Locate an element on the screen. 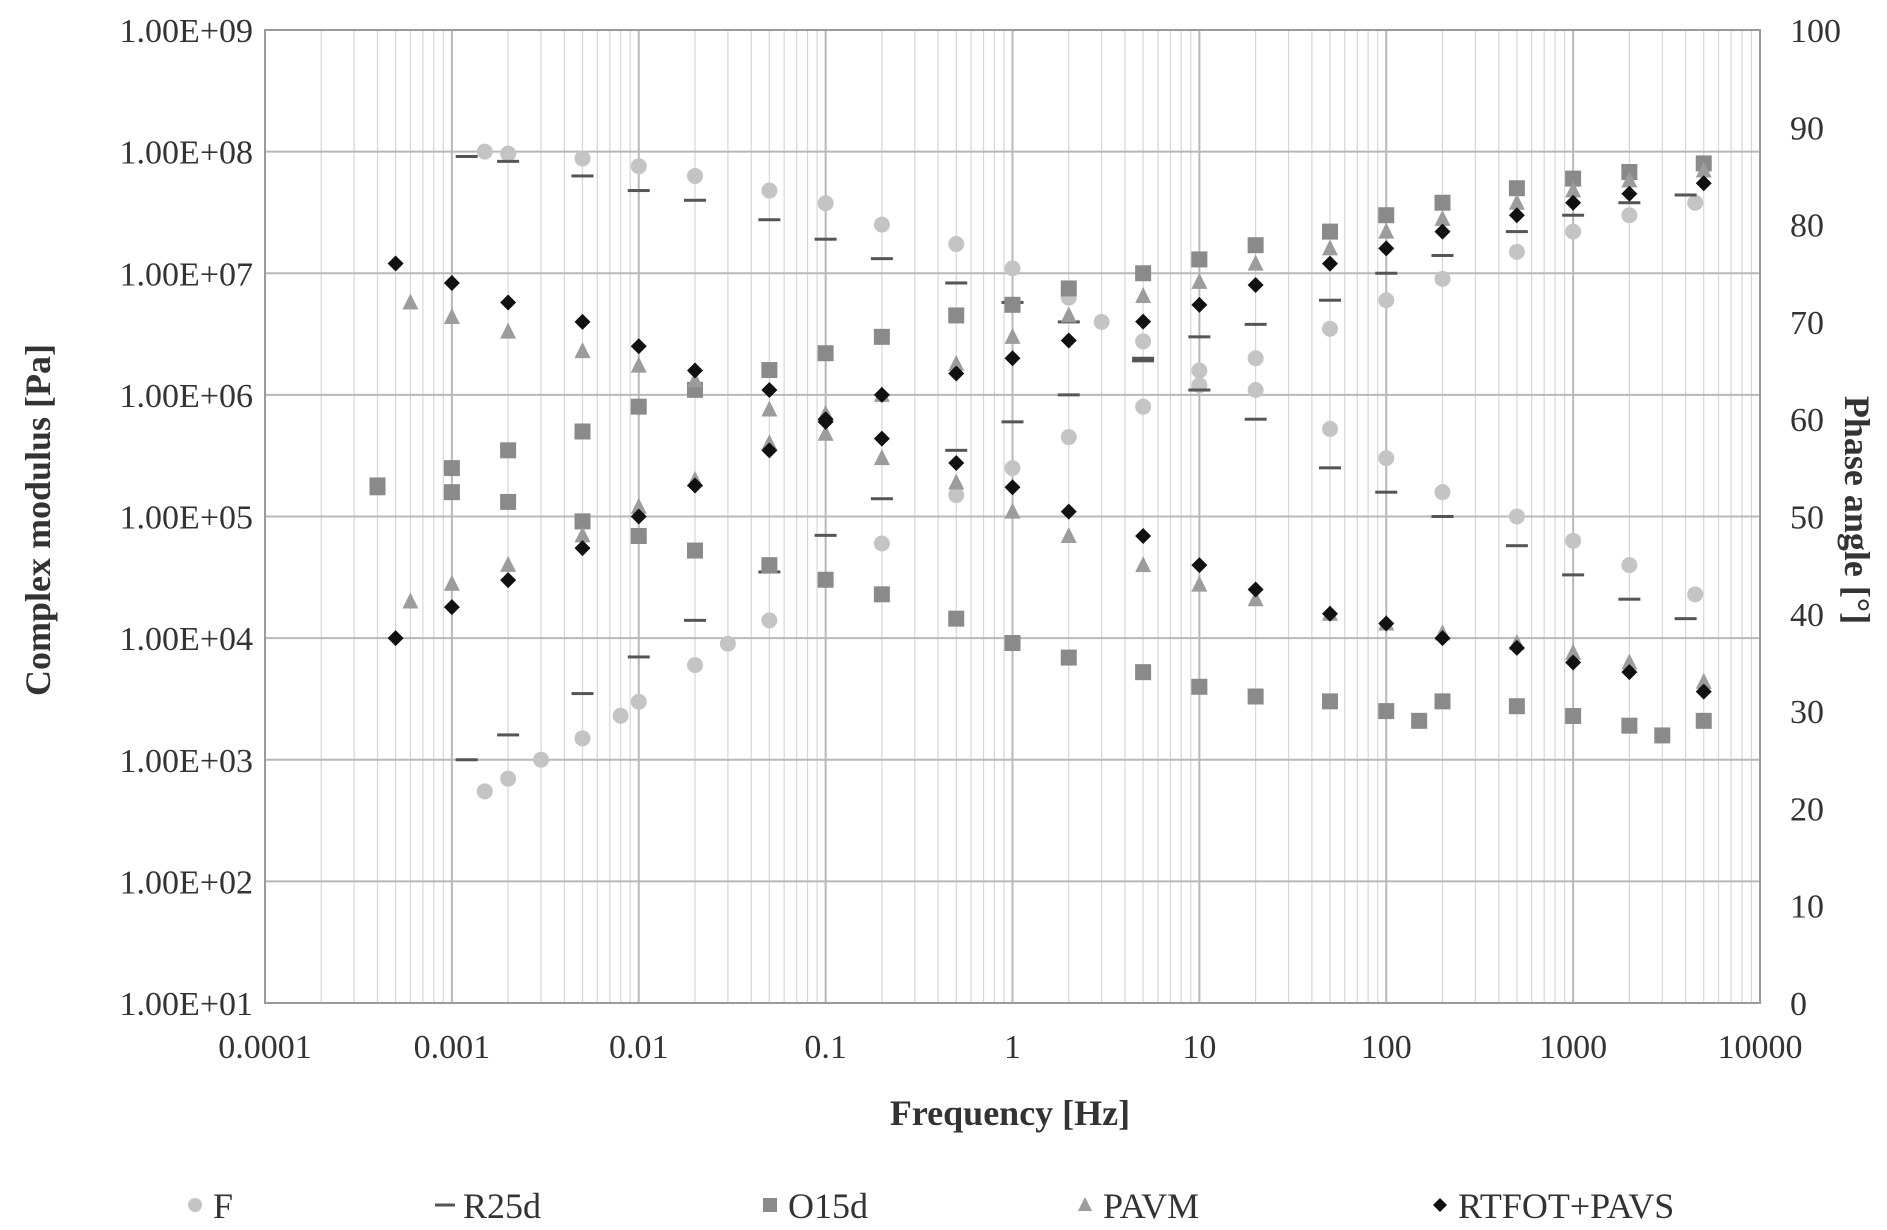 The width and height of the screenshot is (1887, 1230). x-tick-label: 0.1 is located at coordinates (825, 1047).